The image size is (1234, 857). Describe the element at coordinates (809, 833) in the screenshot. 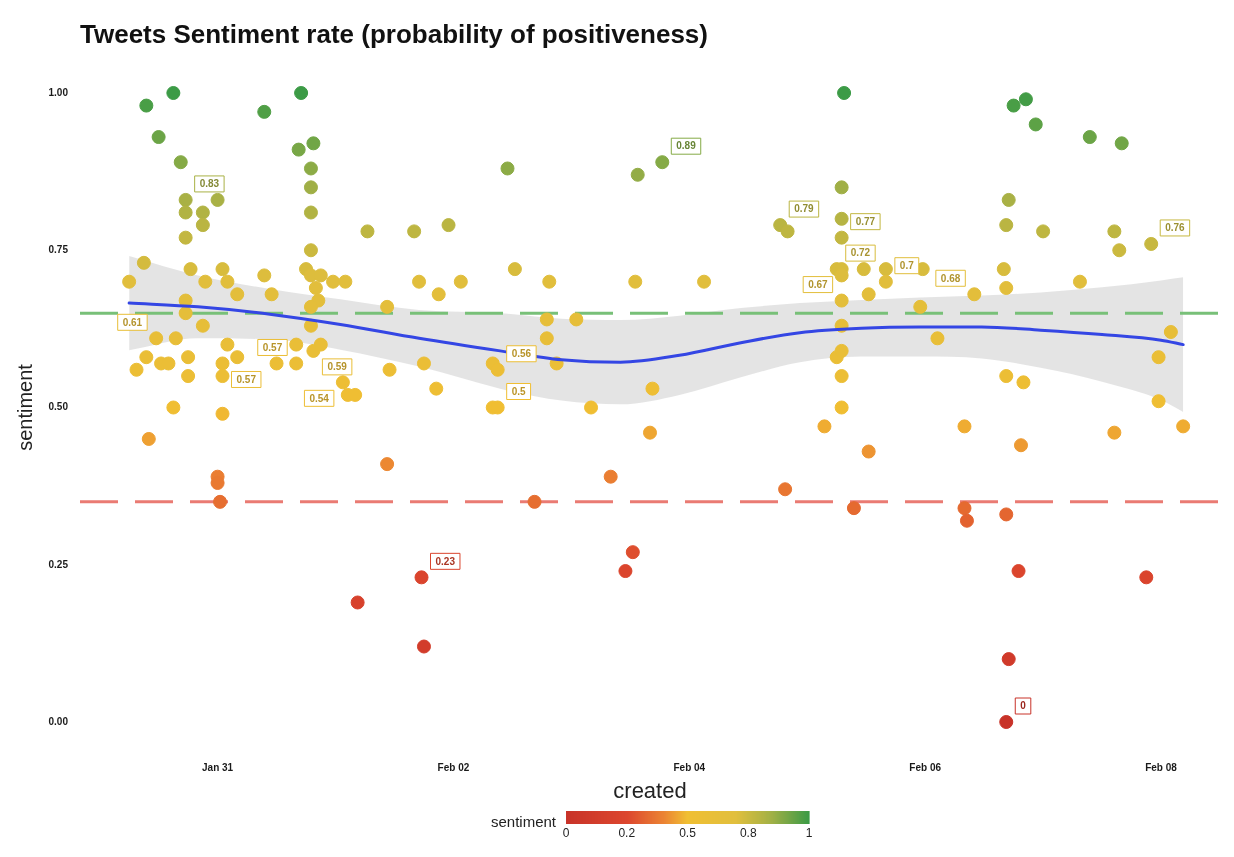

I see `color-bar-label: 1` at that location.